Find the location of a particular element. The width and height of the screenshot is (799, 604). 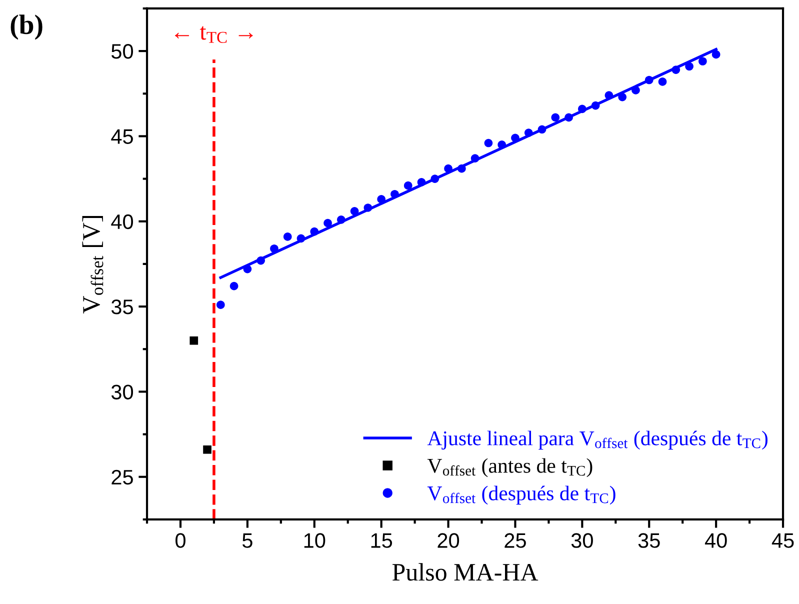

legend-label: V$_{offset}$ (antes de t$_{TC}$) is located at coordinates (509, 468).